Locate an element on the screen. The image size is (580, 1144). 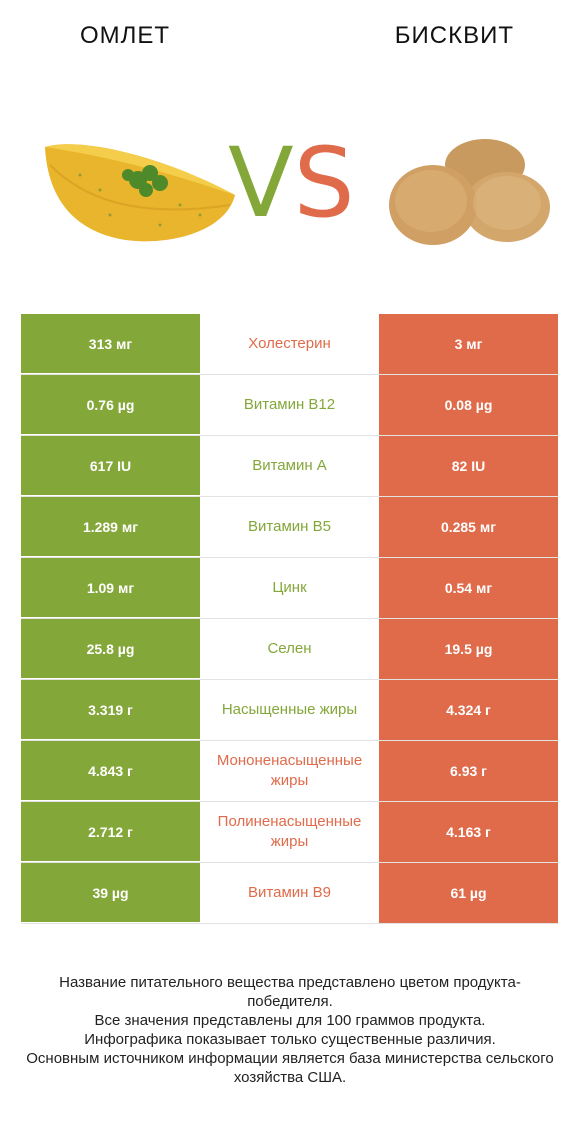
nutrient-name: Витамин B5 is located at coordinates (289, 527).